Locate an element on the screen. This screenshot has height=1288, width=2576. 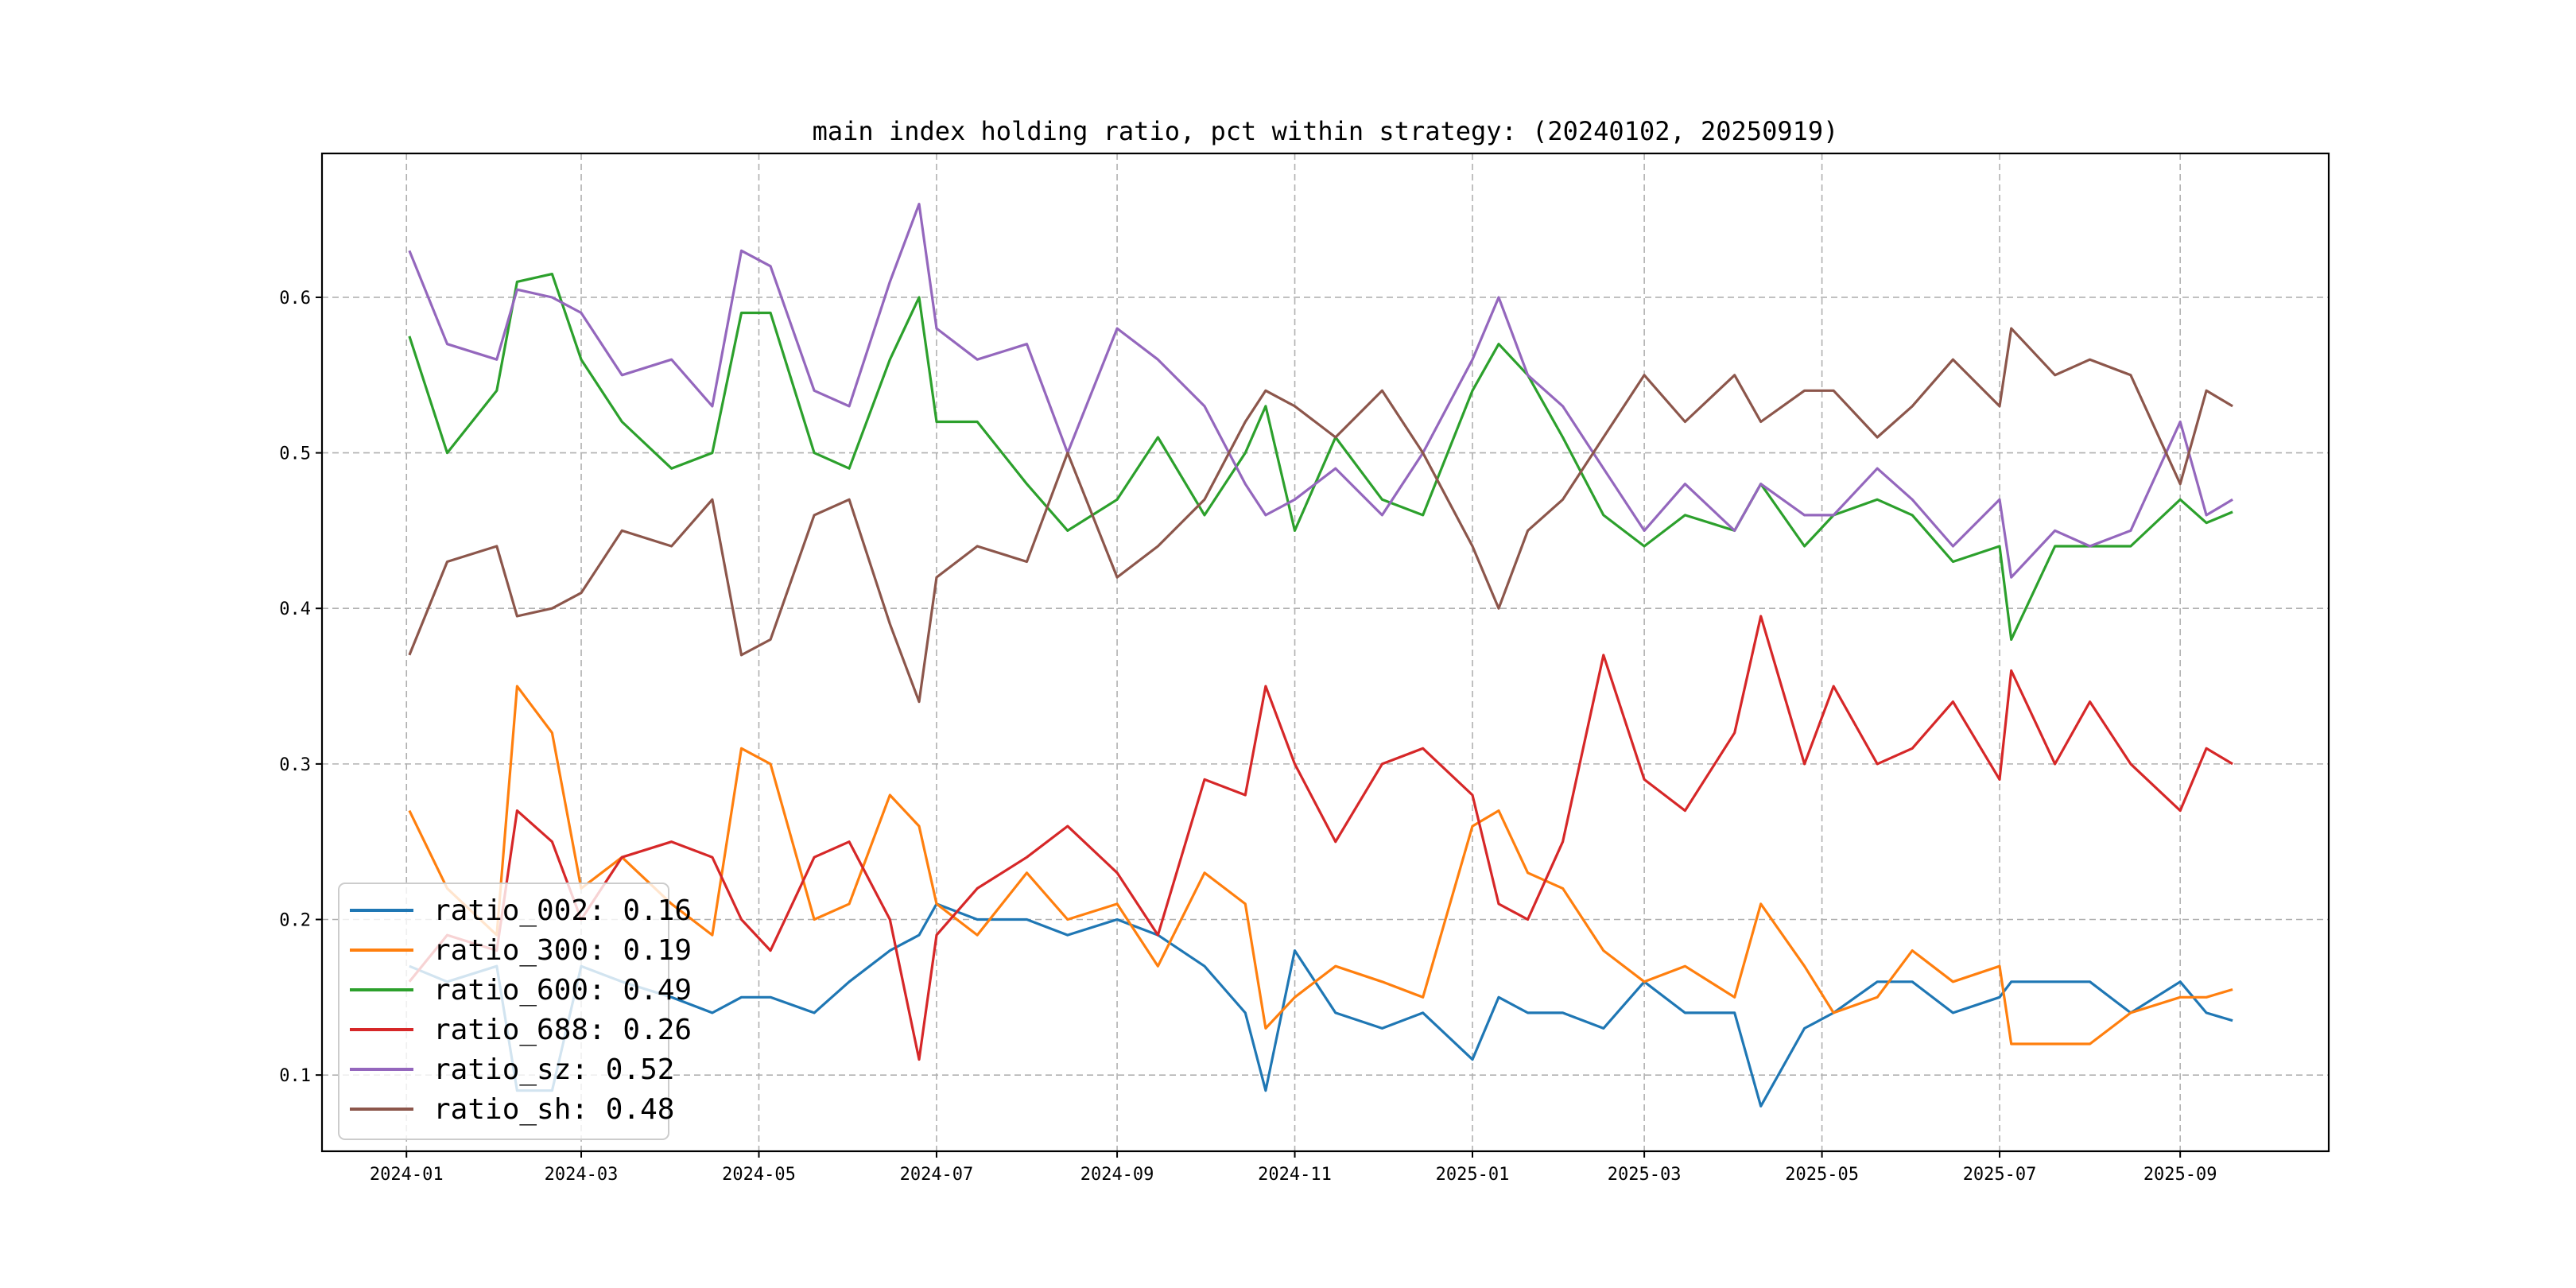
x-tick-label: 2025-03 is located at coordinates (1645, 1175).